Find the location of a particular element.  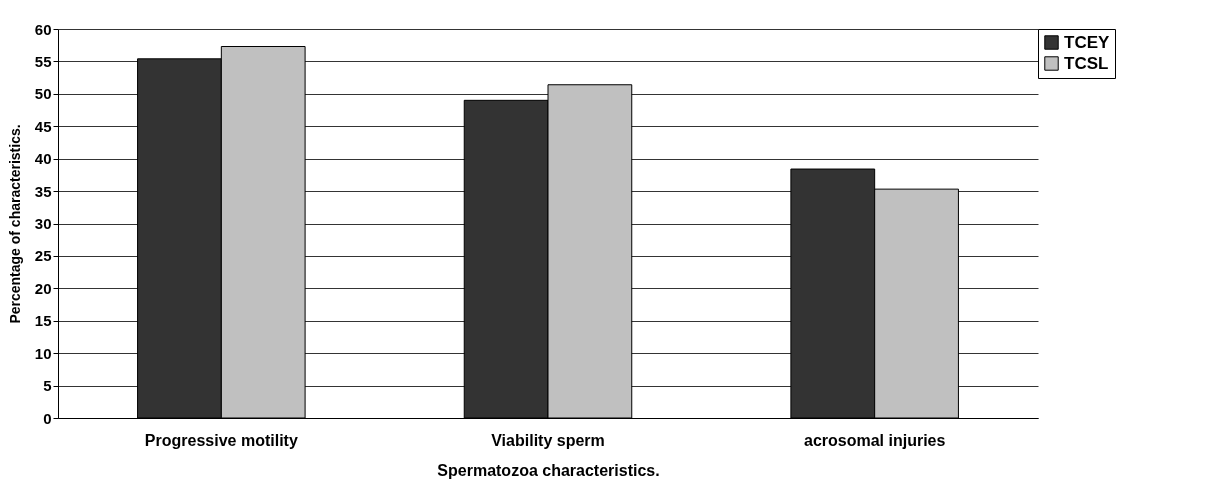

y-tick-label: 55 is located at coordinates (43, 61).